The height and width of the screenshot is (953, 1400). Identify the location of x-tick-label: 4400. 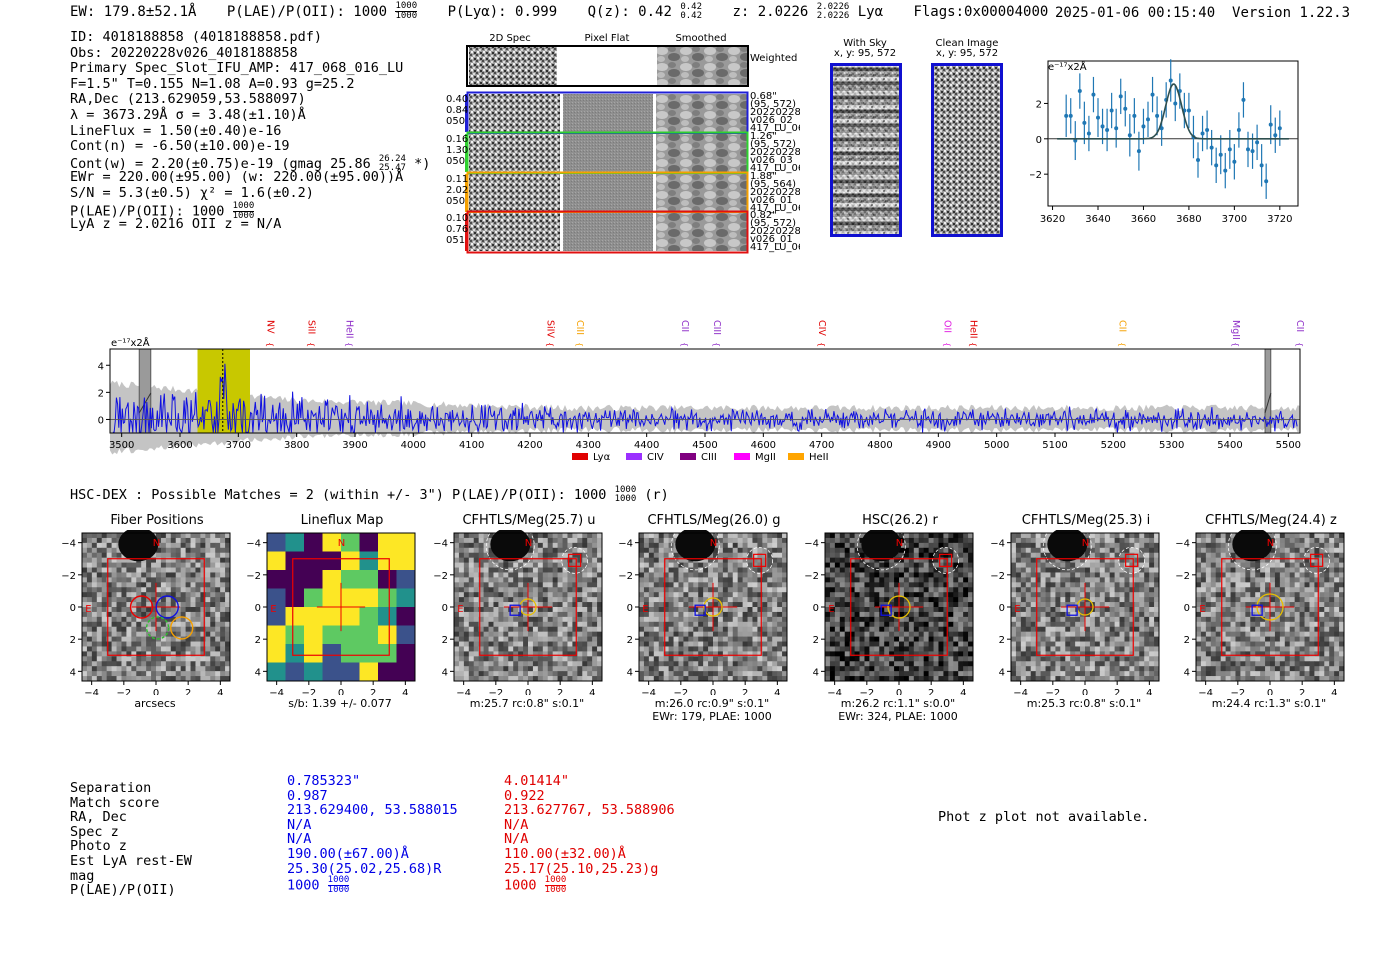
(646, 445).